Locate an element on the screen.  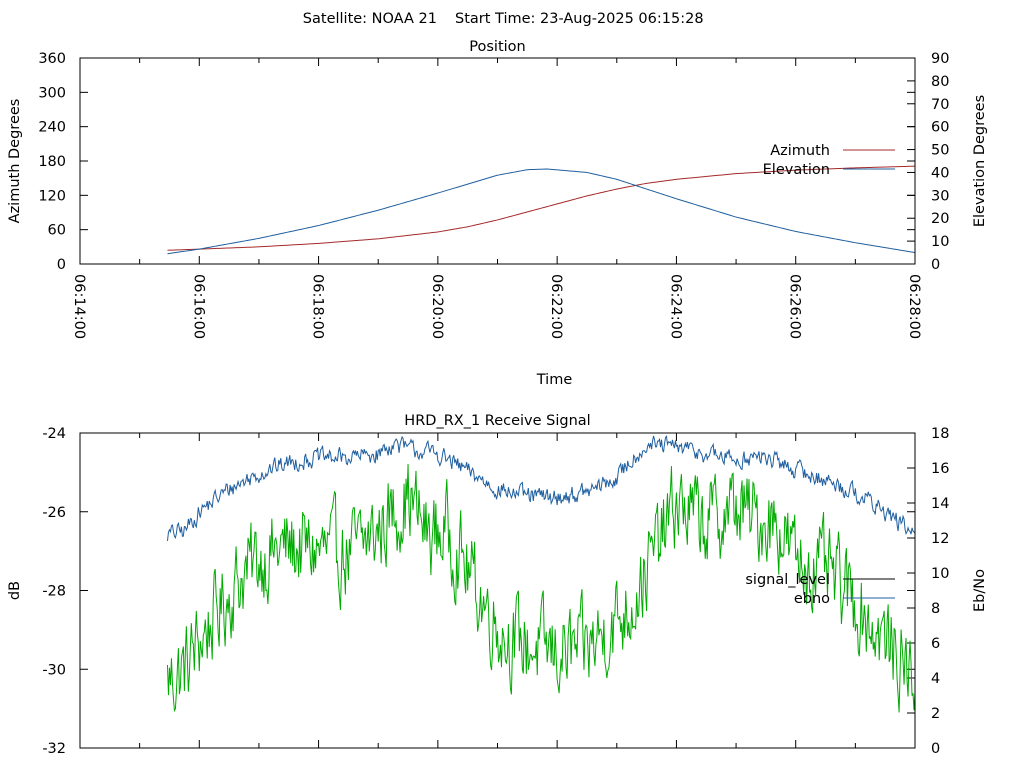
series-line-ebno is located at coordinates (541, 488).